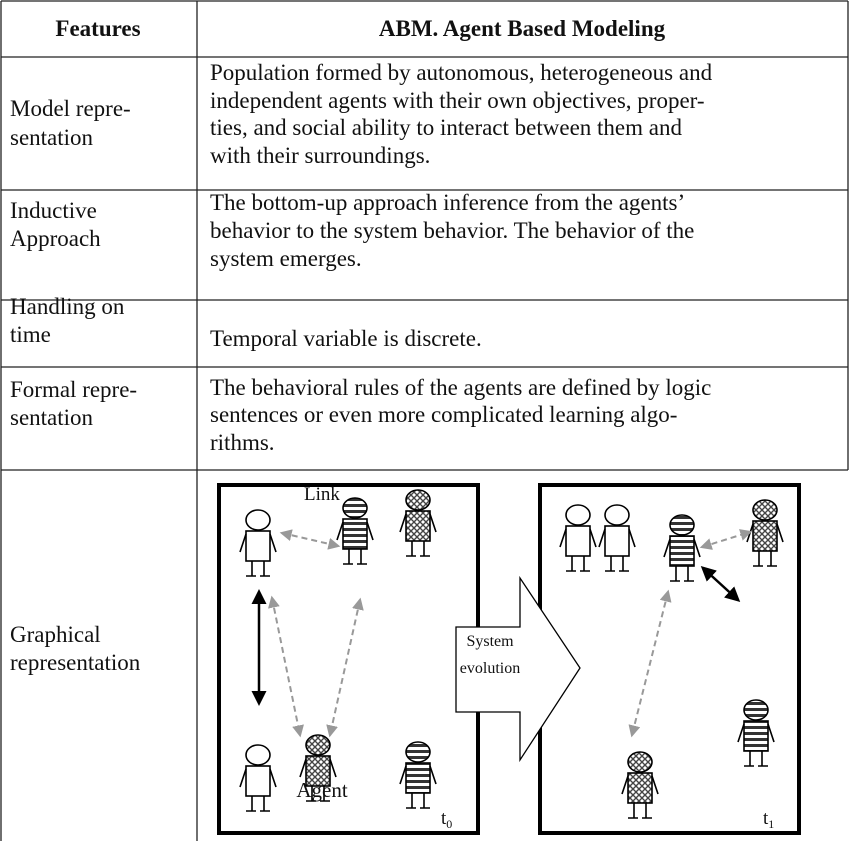  Describe the element at coordinates (490, 668) in the screenshot. I see `diagram-label: evolution` at that location.